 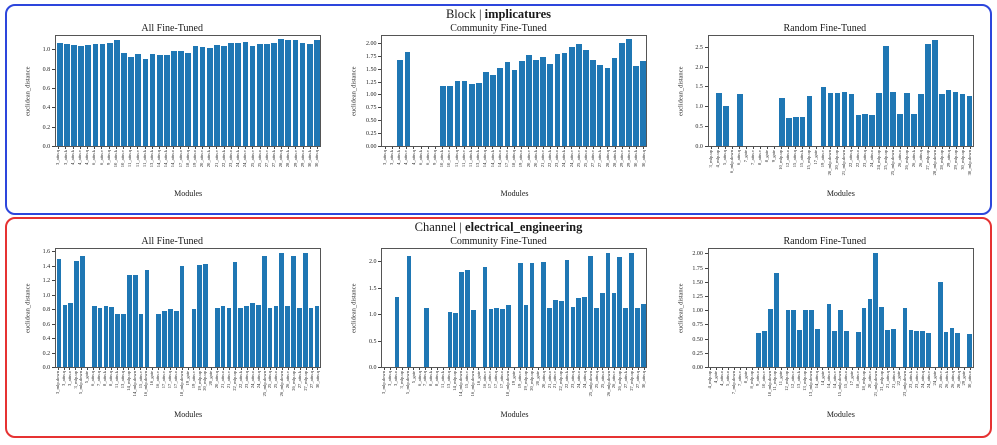 I want to click on x-tick: 8_attn.q, so click(x=111, y=389).